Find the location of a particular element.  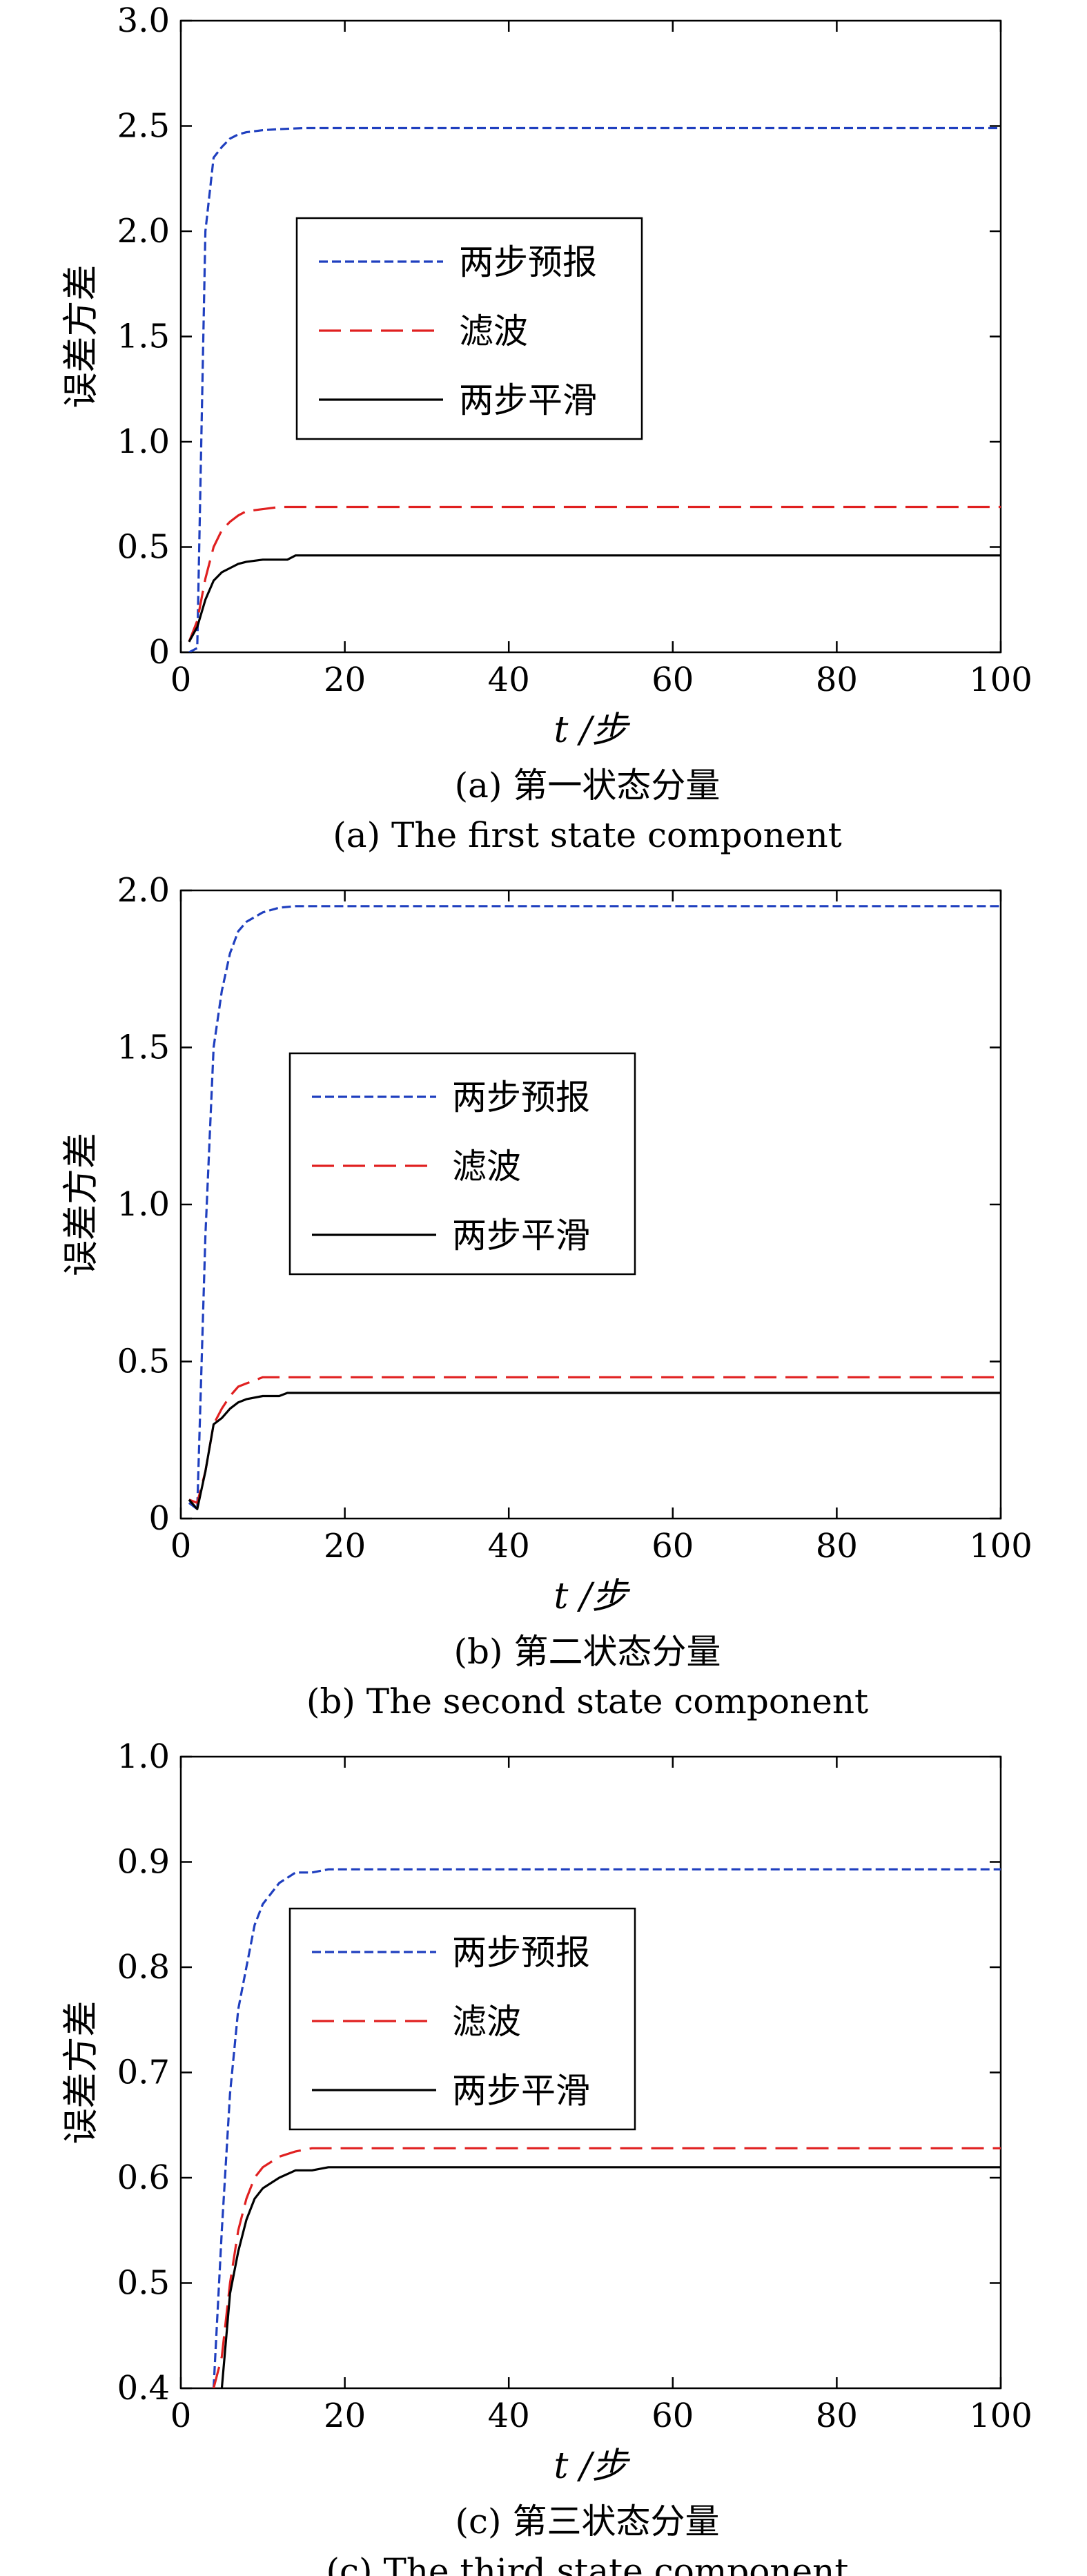

caption-cn: (c) 第三状态分量 is located at coordinates (588, 2521).